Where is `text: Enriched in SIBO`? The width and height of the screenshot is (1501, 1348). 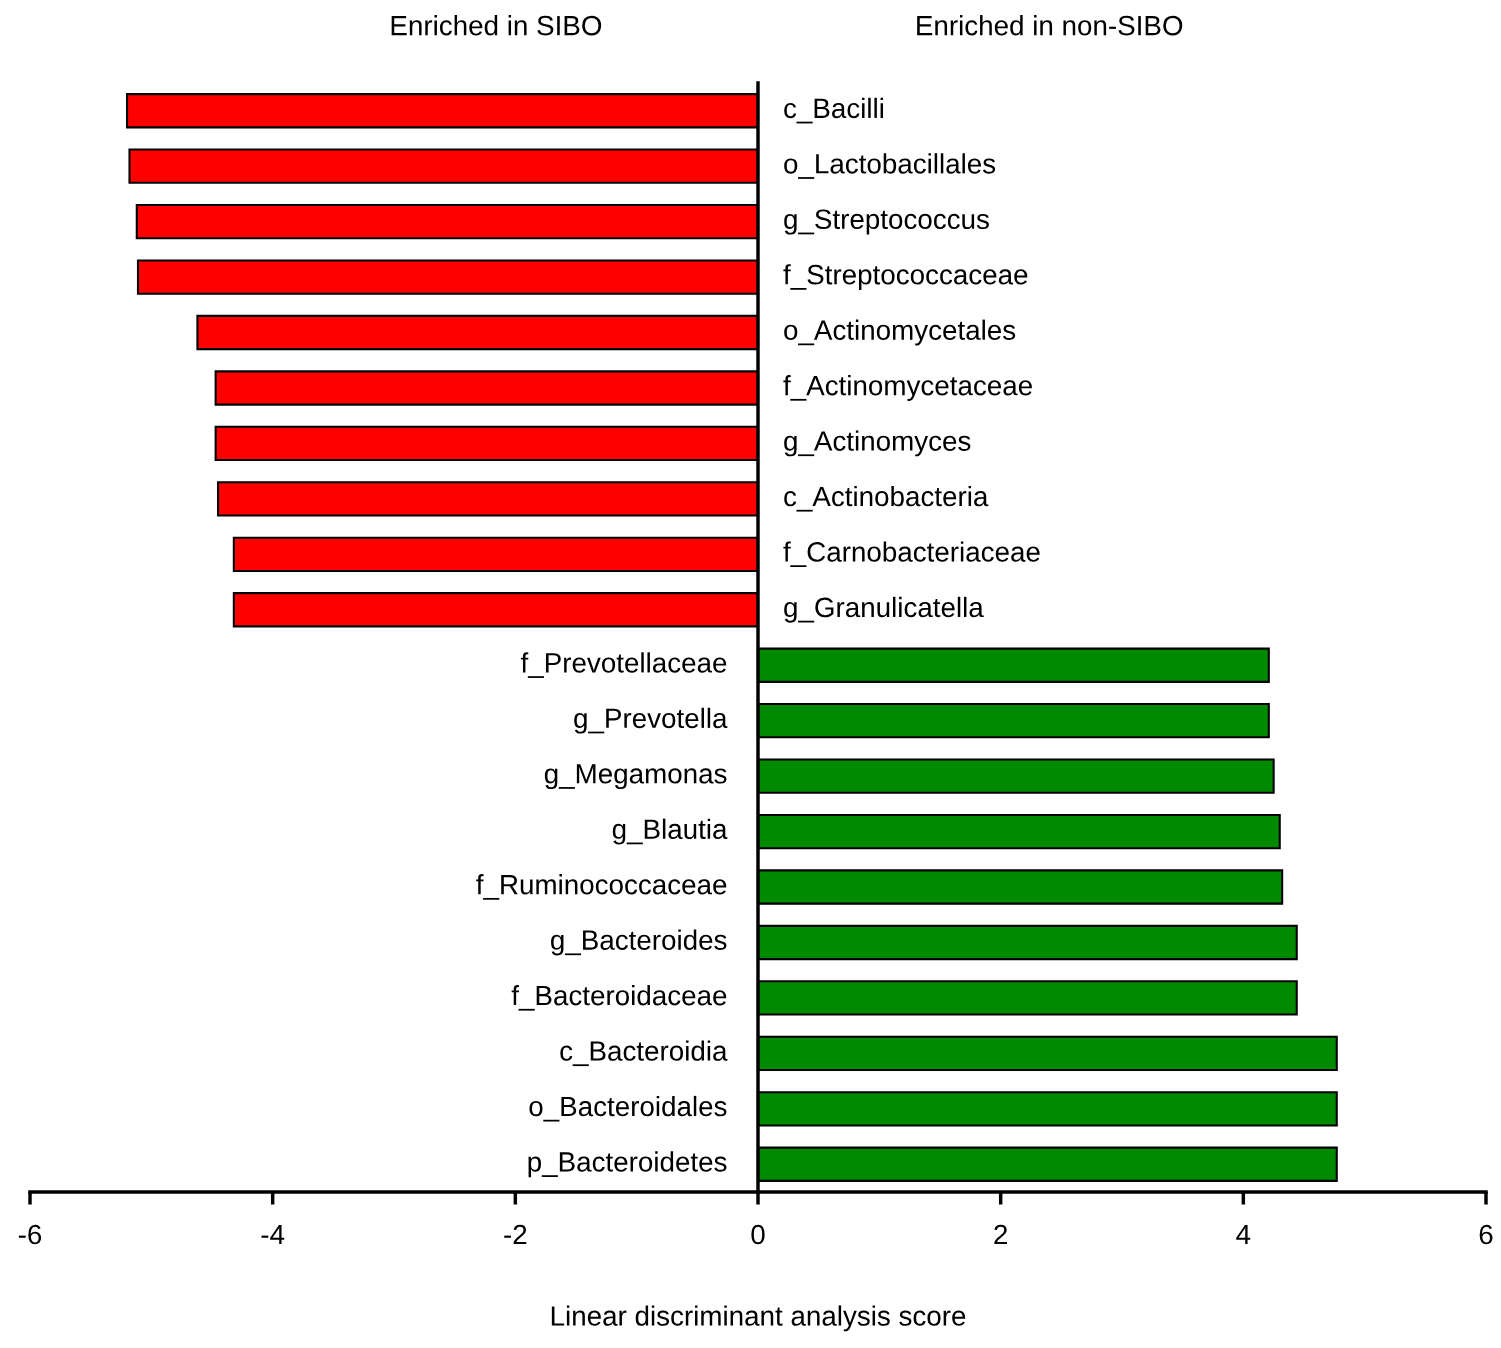 text: Enriched in SIBO is located at coordinates (496, 25).